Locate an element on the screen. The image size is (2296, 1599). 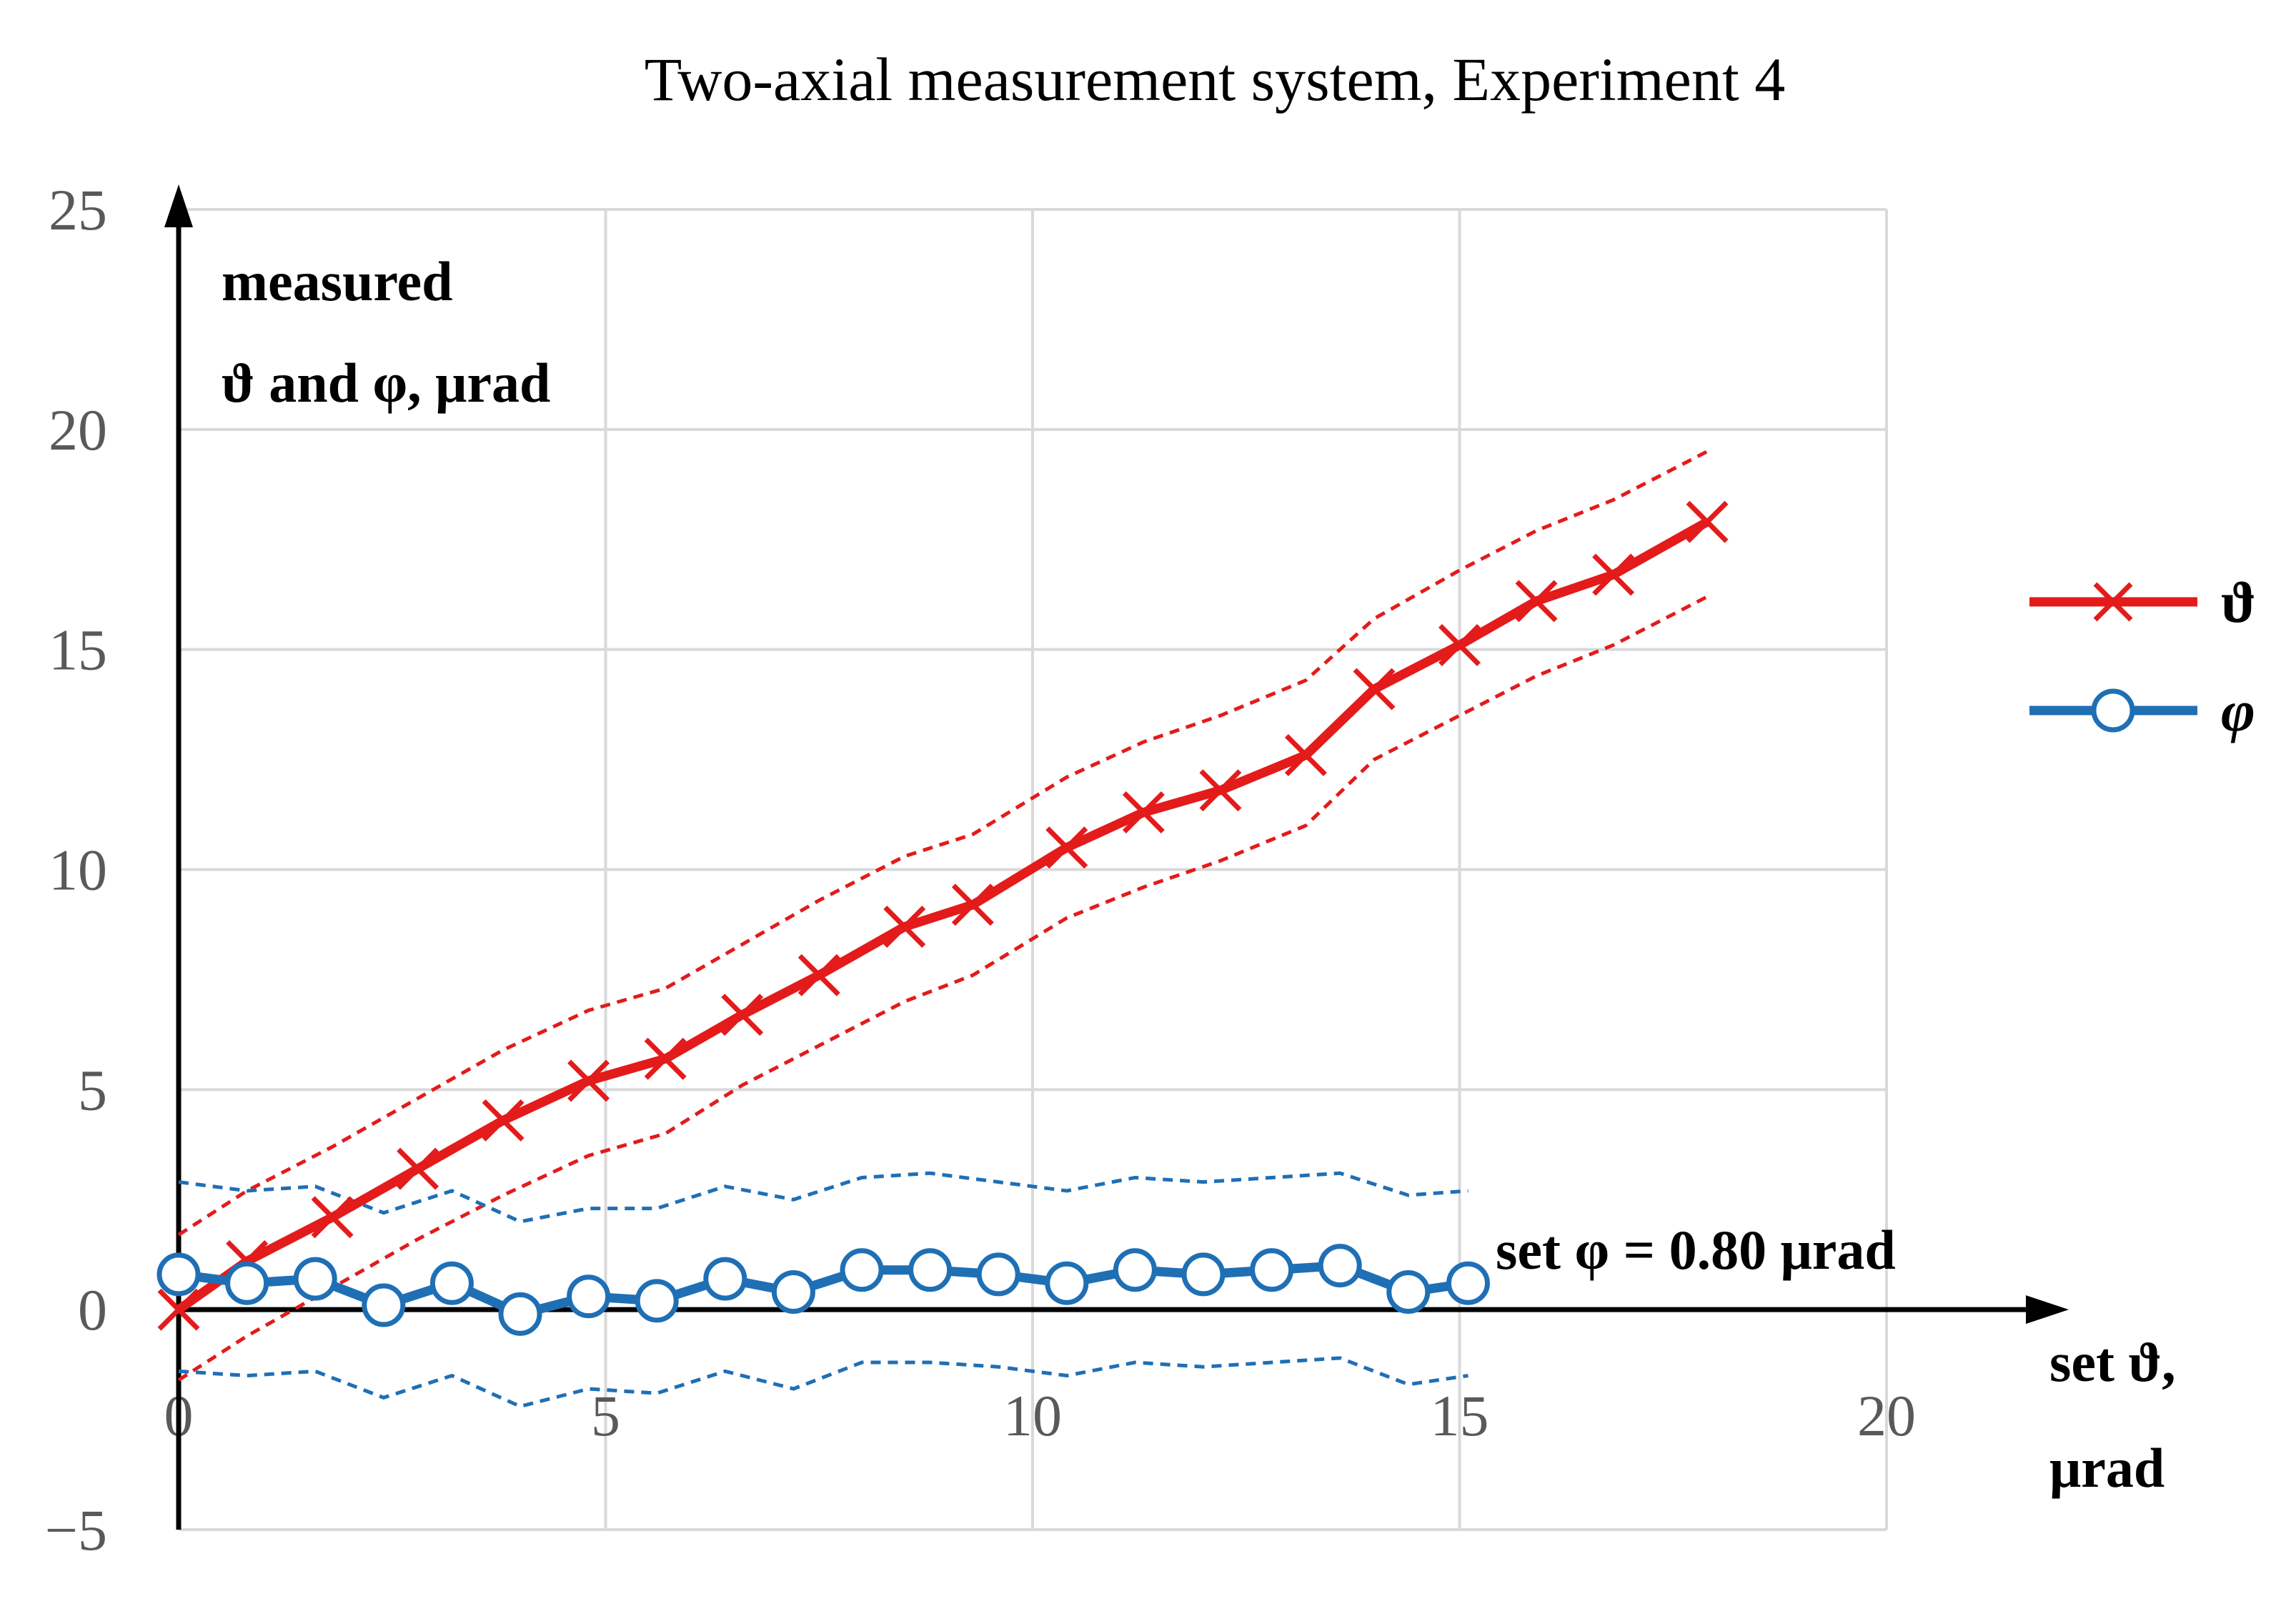
x-tick-label-1: 5 is located at coordinates (605, 1415).